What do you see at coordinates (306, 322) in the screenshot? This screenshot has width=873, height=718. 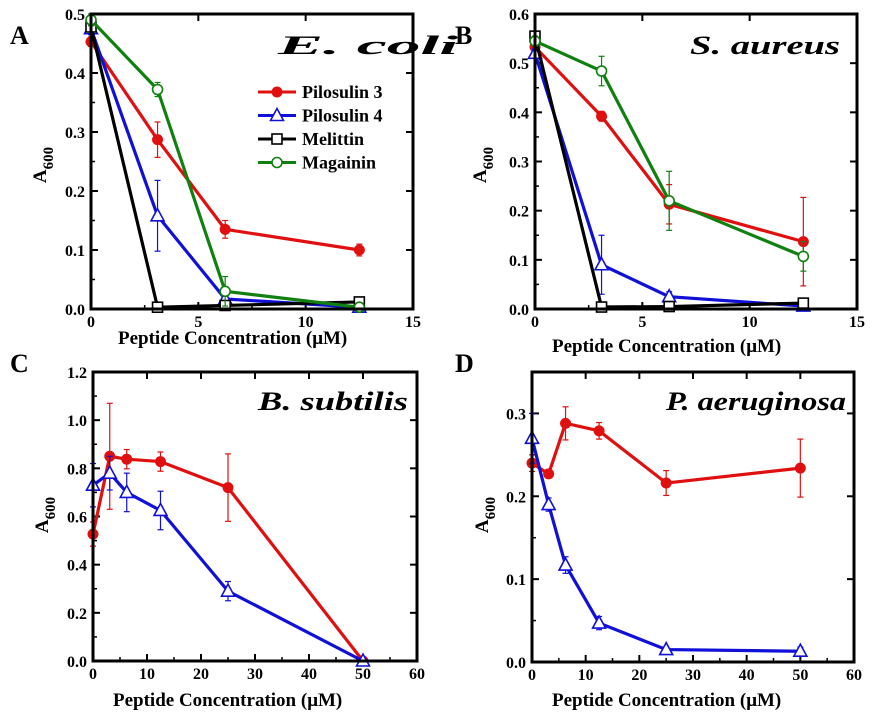 I see `panel-a-xtick-label: 10` at bounding box center [306, 322].